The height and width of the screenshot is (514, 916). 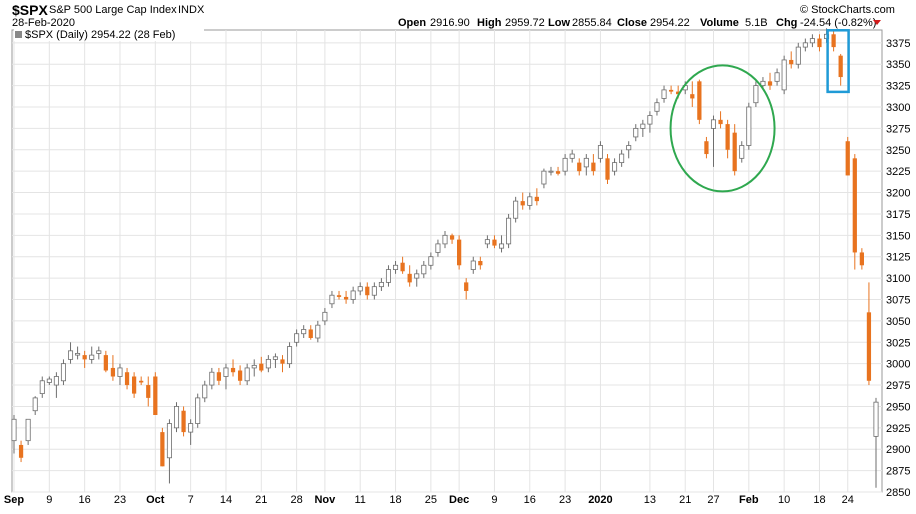 What do you see at coordinates (898, 493) in the screenshot?
I see `y-tick-label: 2850` at bounding box center [898, 493].